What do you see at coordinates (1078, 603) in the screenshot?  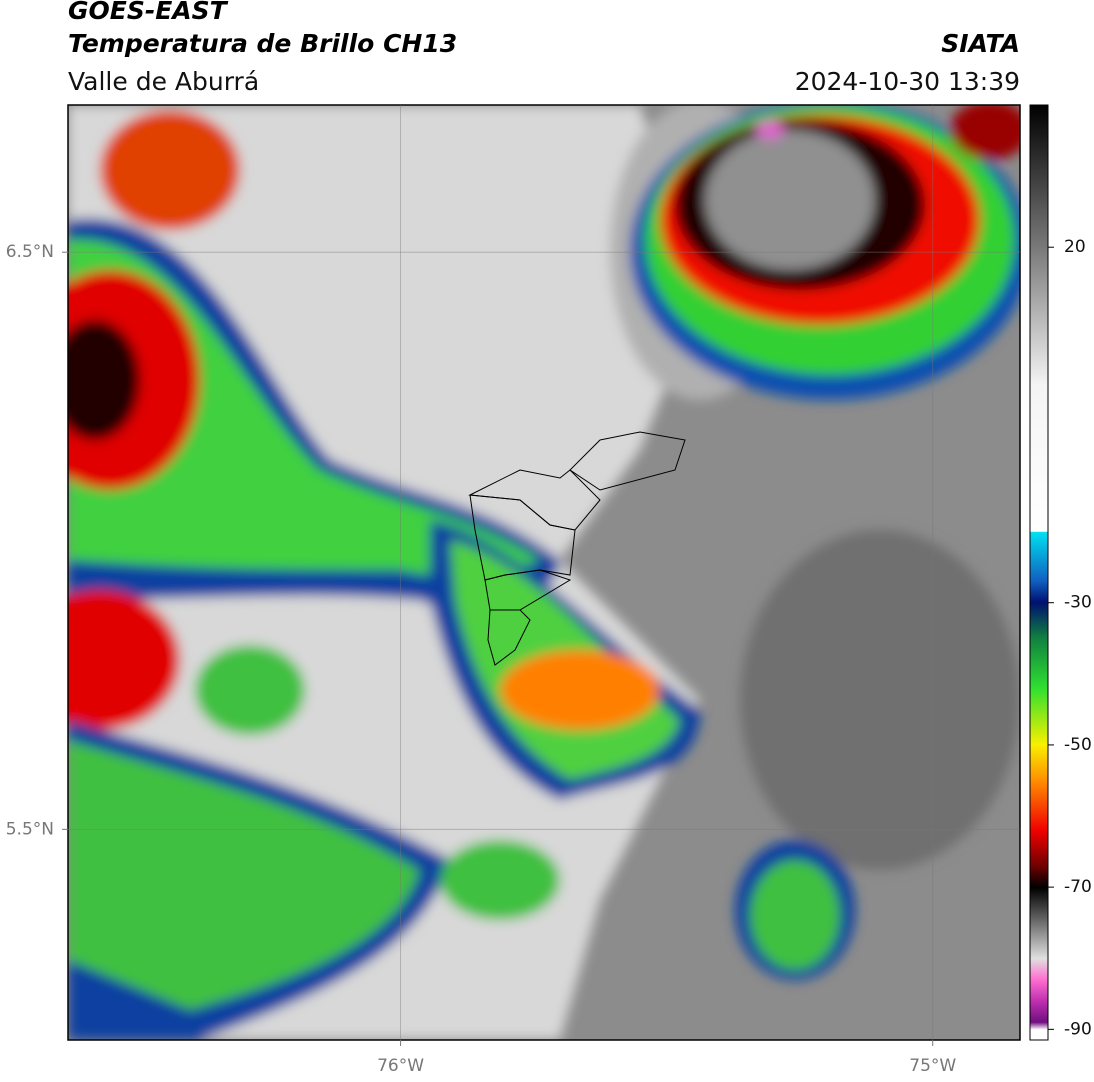 I see `colorbar-tick-label: -30` at bounding box center [1078, 603].